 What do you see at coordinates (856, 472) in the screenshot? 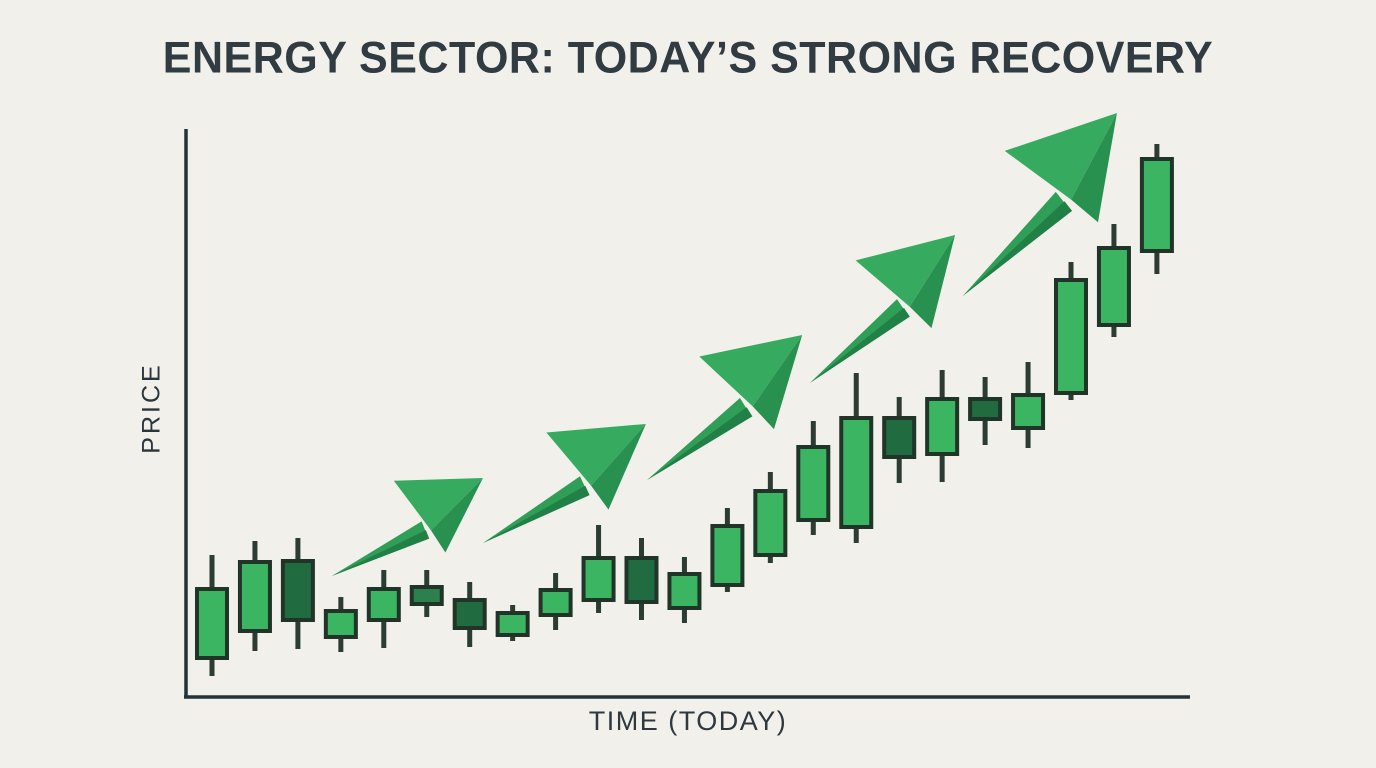
I see `candle-16-body` at bounding box center [856, 472].